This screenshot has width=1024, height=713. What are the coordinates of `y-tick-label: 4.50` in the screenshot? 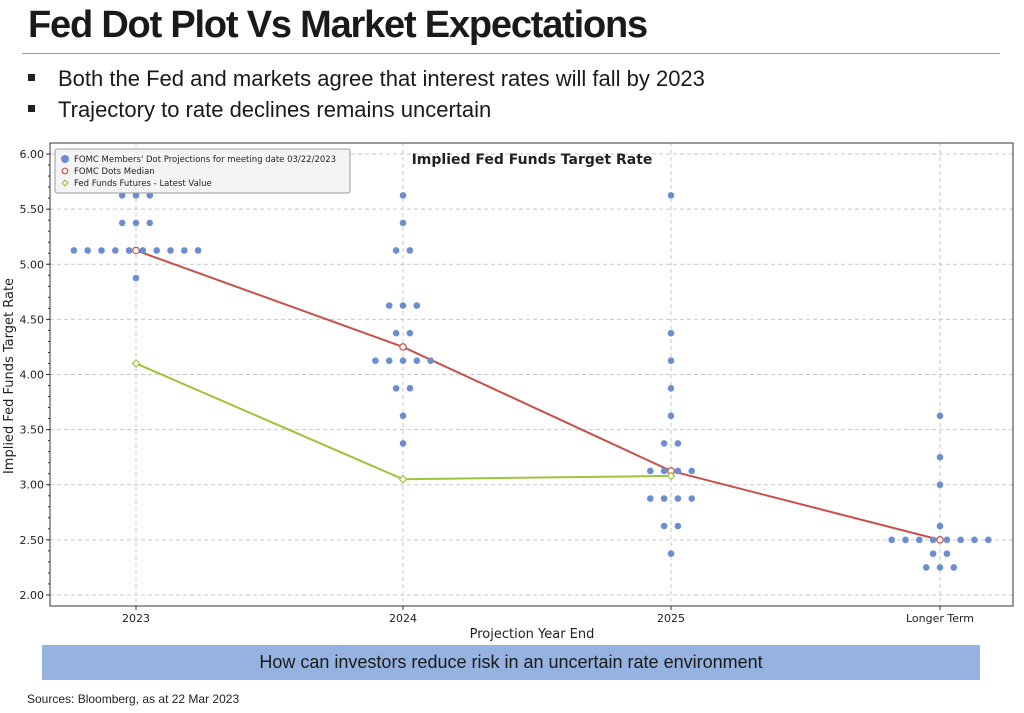 It's located at (32, 319).